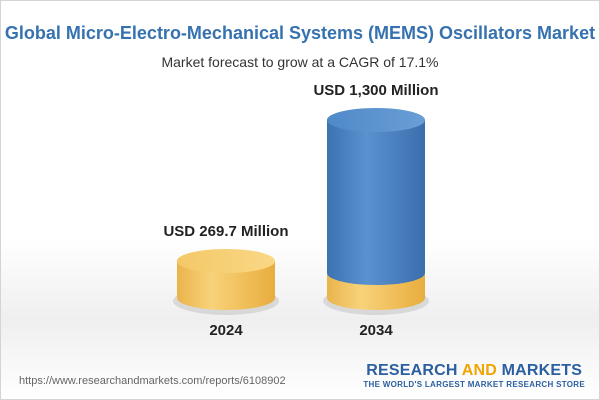 The width and height of the screenshot is (600, 400). Describe the element at coordinates (225, 231) in the screenshot. I see `data-label-2024: USD 269.7 Million` at that location.